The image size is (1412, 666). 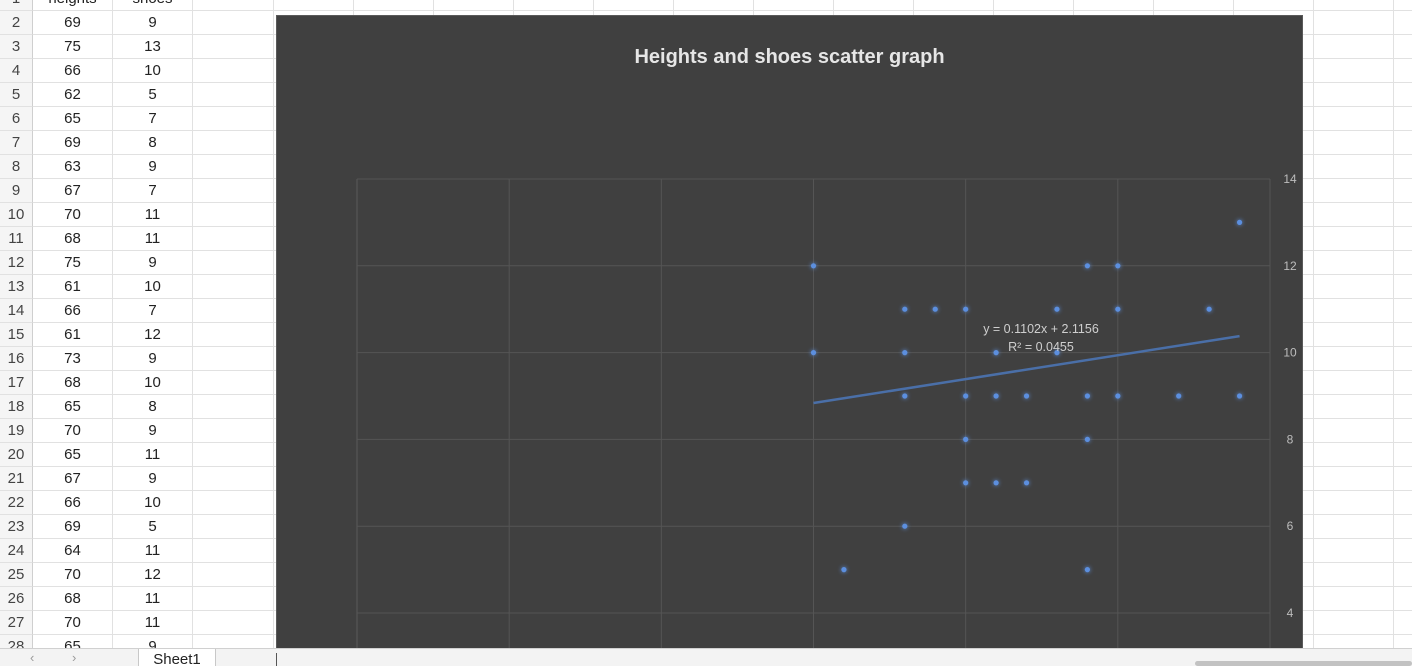 I want to click on row-number: 28, so click(x=16, y=641).